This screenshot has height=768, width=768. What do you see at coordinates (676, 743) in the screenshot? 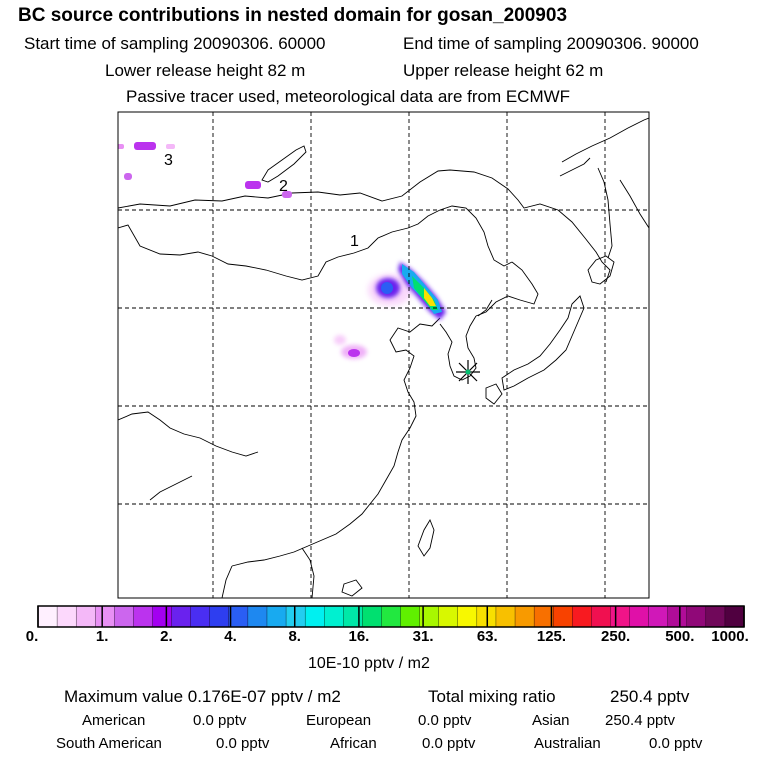
I see `region-value-australian: 0.0 pptv` at bounding box center [676, 743].